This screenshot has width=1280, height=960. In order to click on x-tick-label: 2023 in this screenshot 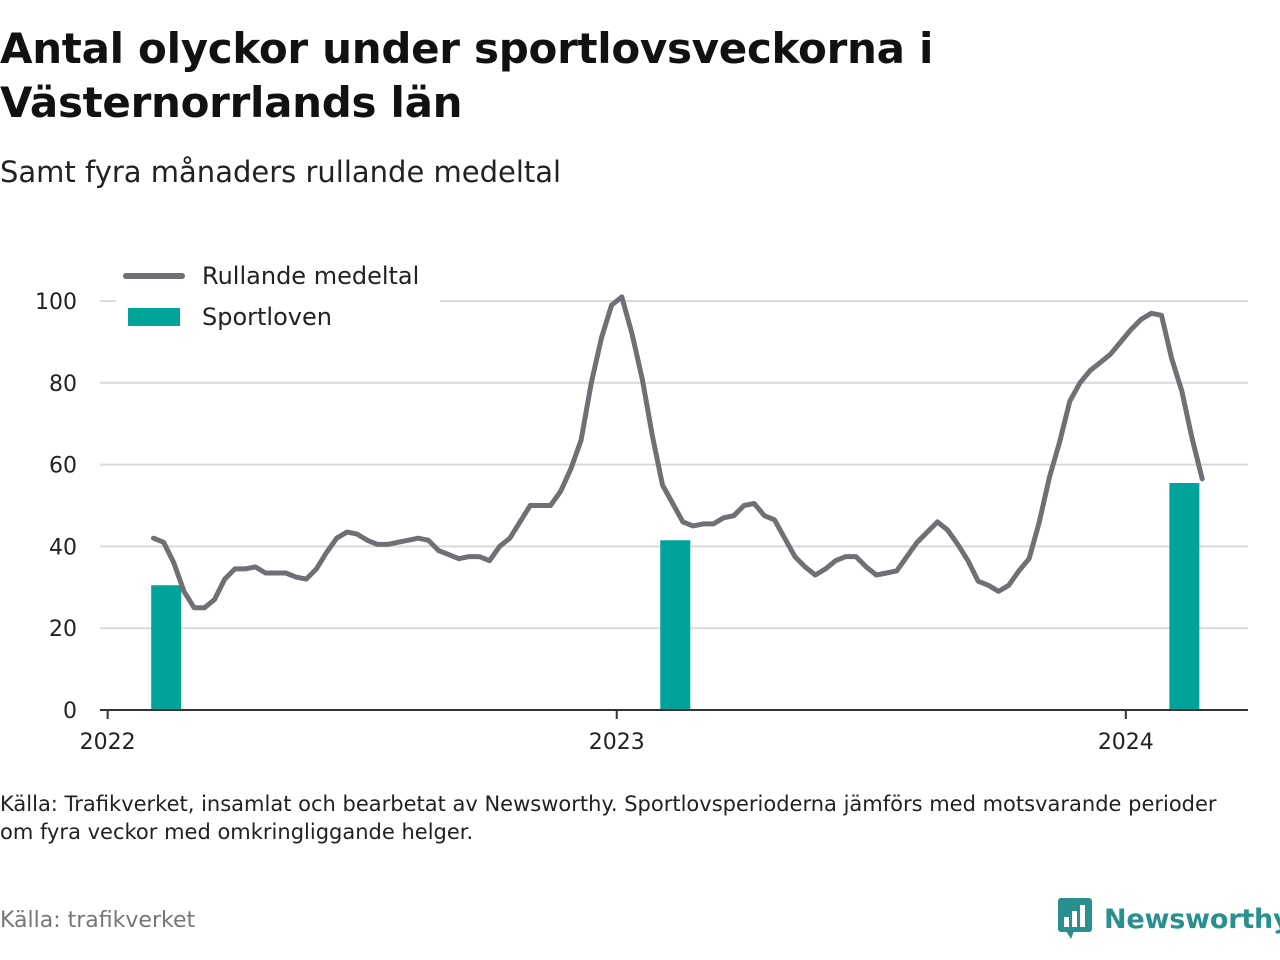, I will do `click(617, 742)`.